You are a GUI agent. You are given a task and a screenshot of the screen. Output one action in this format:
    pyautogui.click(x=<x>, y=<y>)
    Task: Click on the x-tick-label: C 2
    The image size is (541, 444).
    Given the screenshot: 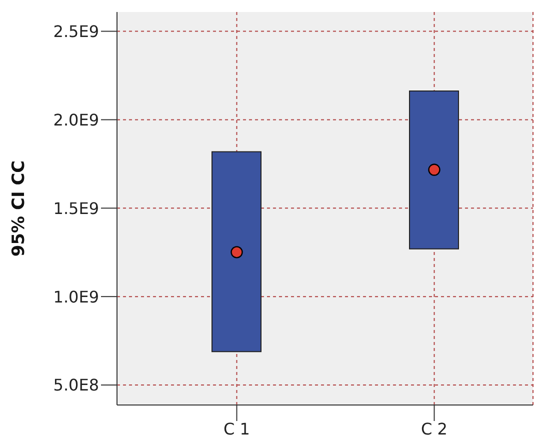 What is the action you would take?
    pyautogui.click(x=434, y=428)
    